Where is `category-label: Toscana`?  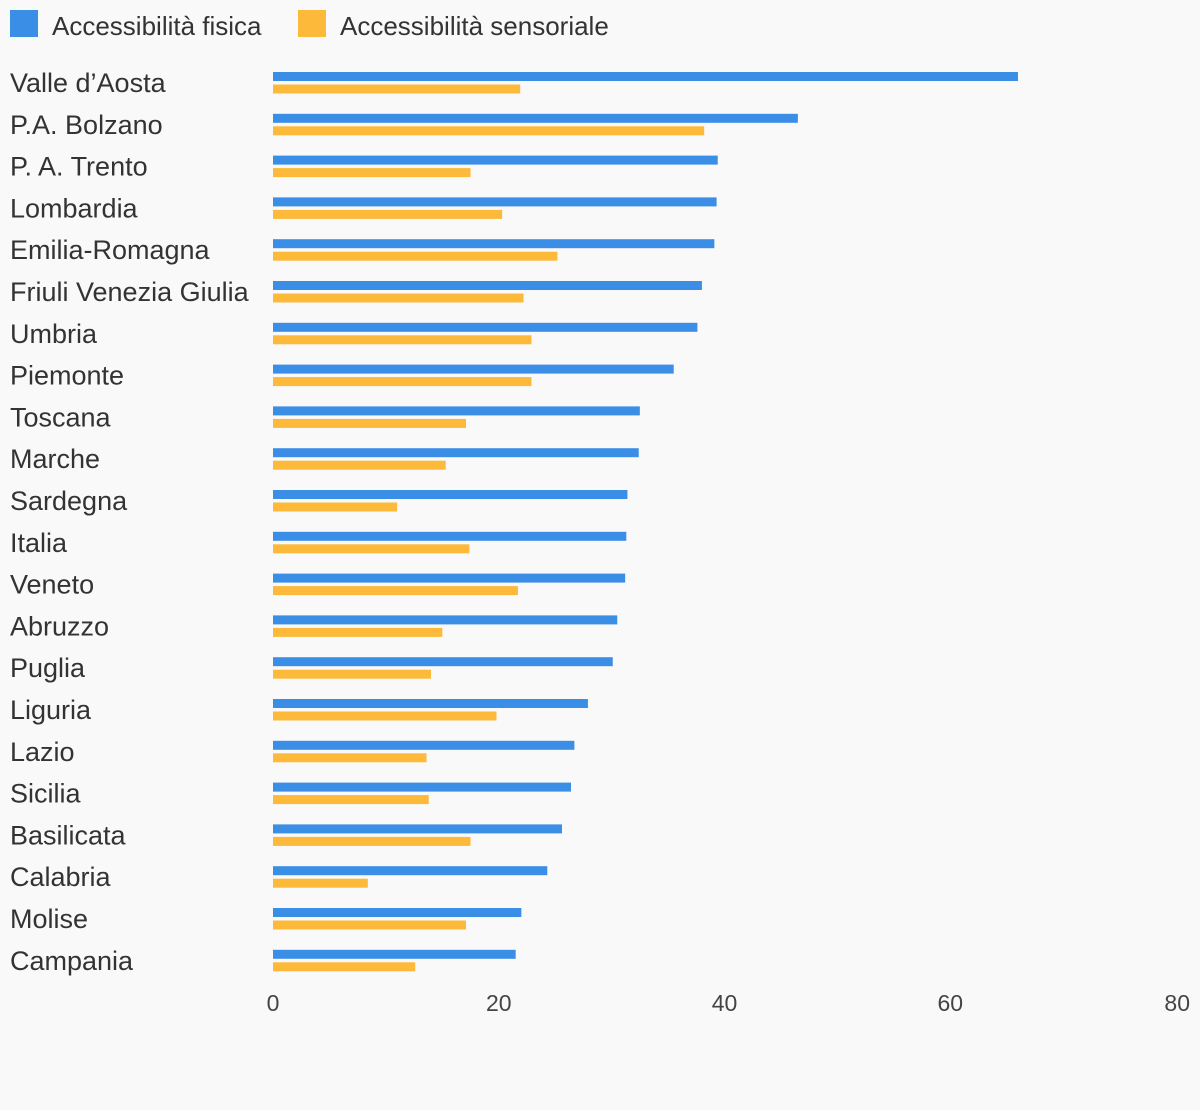 category-label: Toscana is located at coordinates (61, 417).